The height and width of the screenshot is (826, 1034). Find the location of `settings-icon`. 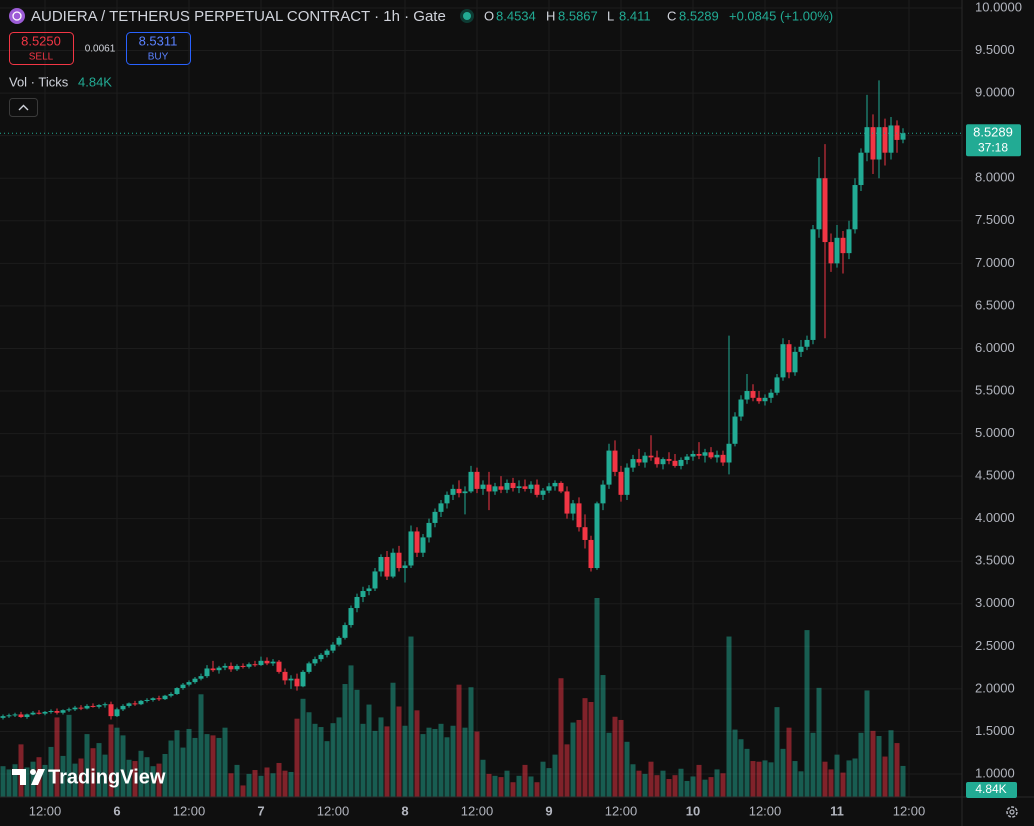

settings-icon is located at coordinates (1012, 812).